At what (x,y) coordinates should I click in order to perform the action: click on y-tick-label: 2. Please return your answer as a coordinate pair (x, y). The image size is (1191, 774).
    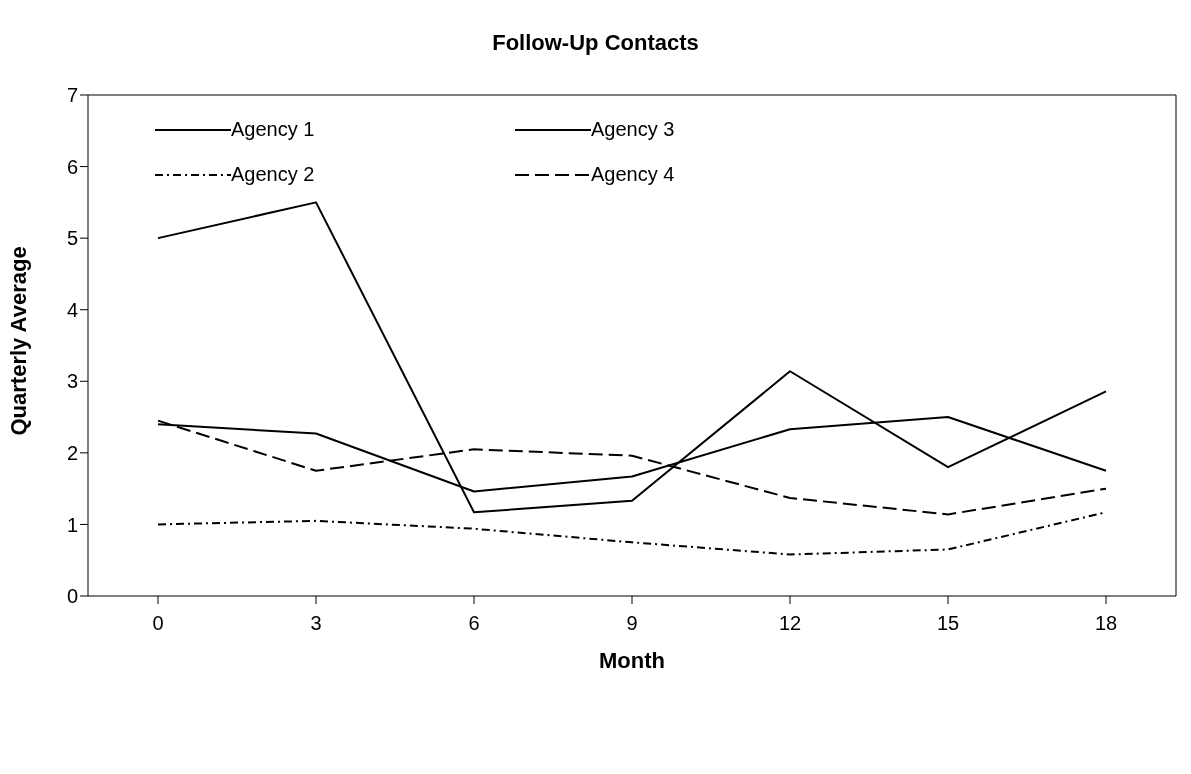
    Looking at the image, I should click on (72, 452).